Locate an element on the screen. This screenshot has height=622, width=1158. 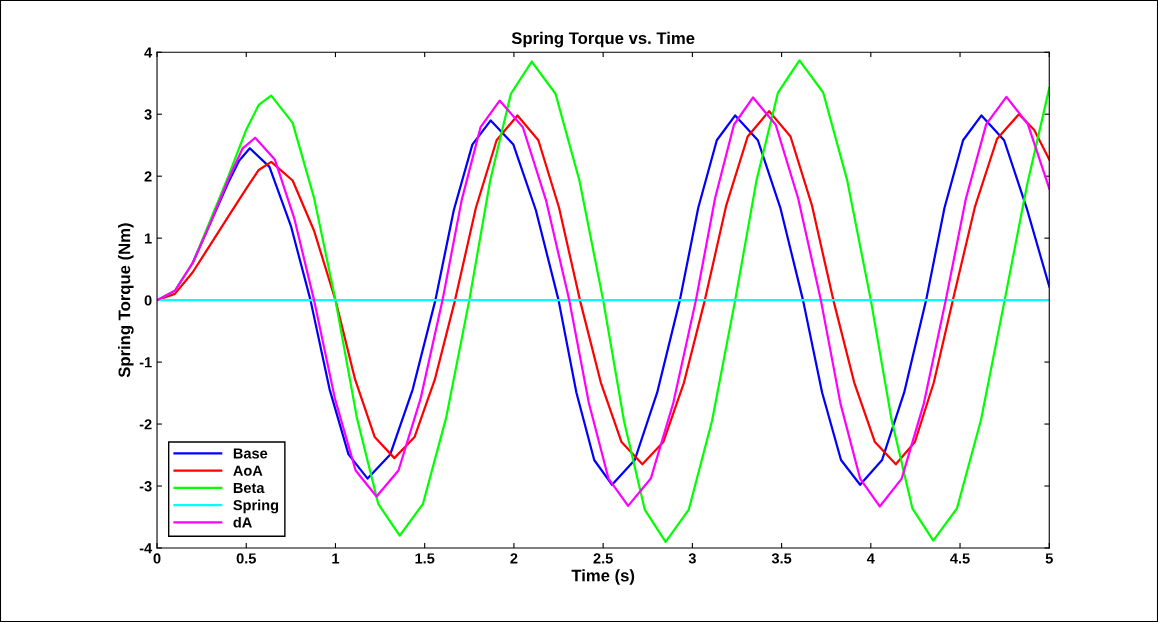
x-tick-label: 0.5 is located at coordinates (246, 558).